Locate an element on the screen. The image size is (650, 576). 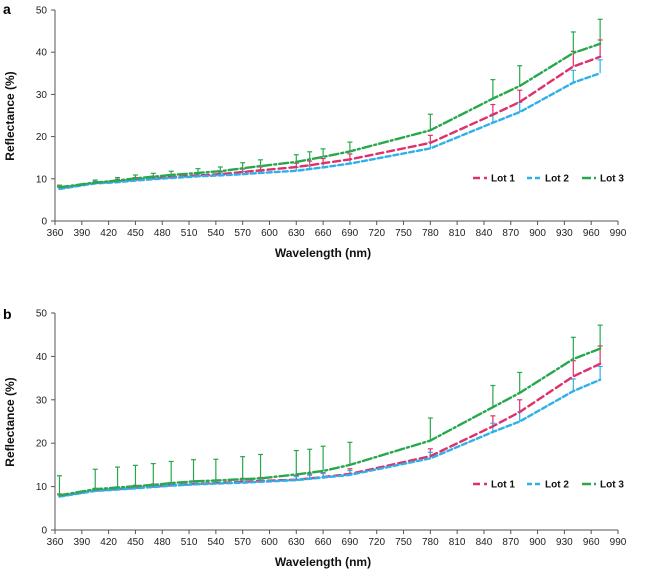
panel-label-a: a is located at coordinates (7, 9).